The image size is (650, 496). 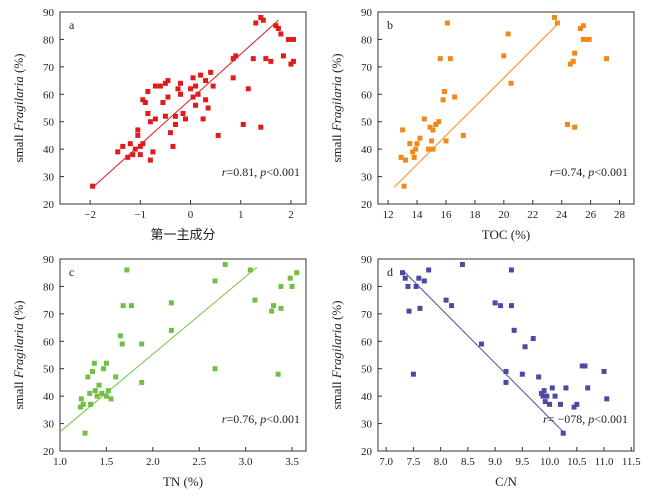 What do you see at coordinates (441, 462) in the screenshot?
I see `panel-d-x-tick-label: 8.0` at bounding box center [441, 462].